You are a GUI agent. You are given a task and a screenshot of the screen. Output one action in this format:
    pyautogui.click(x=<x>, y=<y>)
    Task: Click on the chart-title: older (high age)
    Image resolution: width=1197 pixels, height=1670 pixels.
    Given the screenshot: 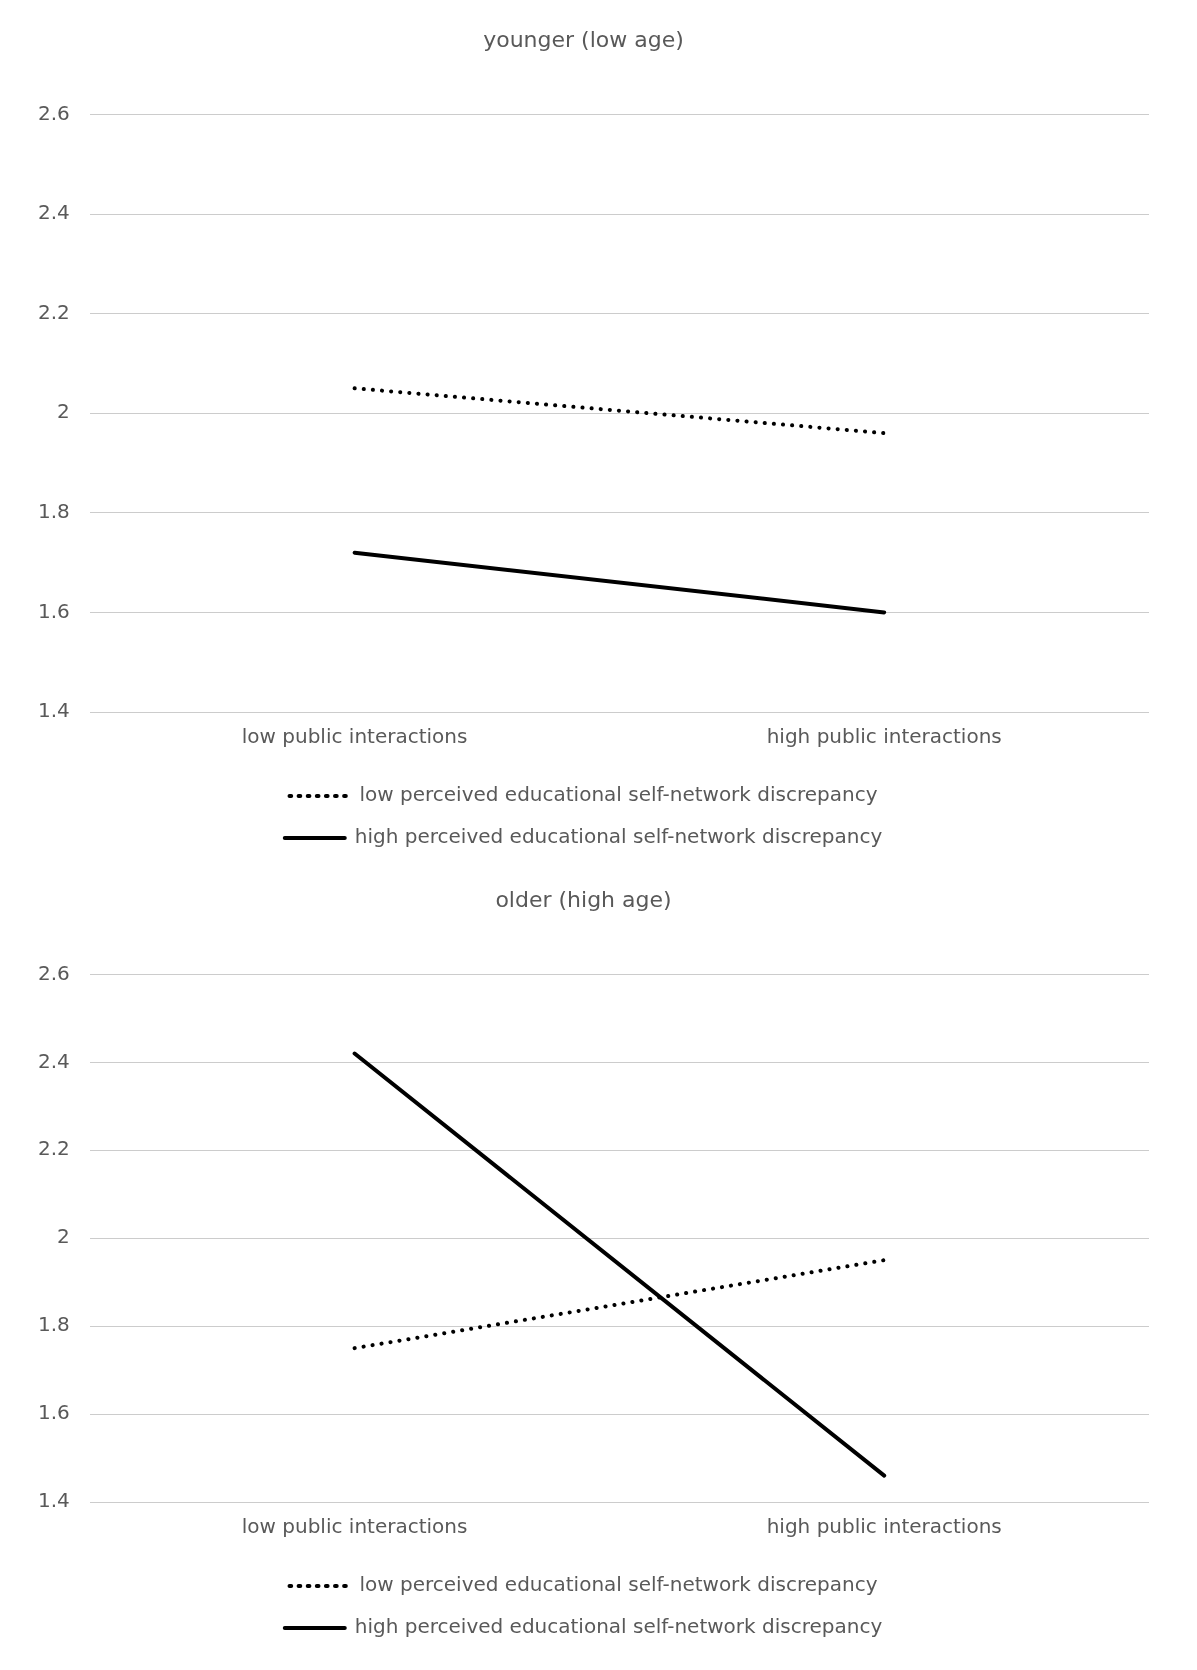 What is the action you would take?
    pyautogui.click(x=583, y=899)
    